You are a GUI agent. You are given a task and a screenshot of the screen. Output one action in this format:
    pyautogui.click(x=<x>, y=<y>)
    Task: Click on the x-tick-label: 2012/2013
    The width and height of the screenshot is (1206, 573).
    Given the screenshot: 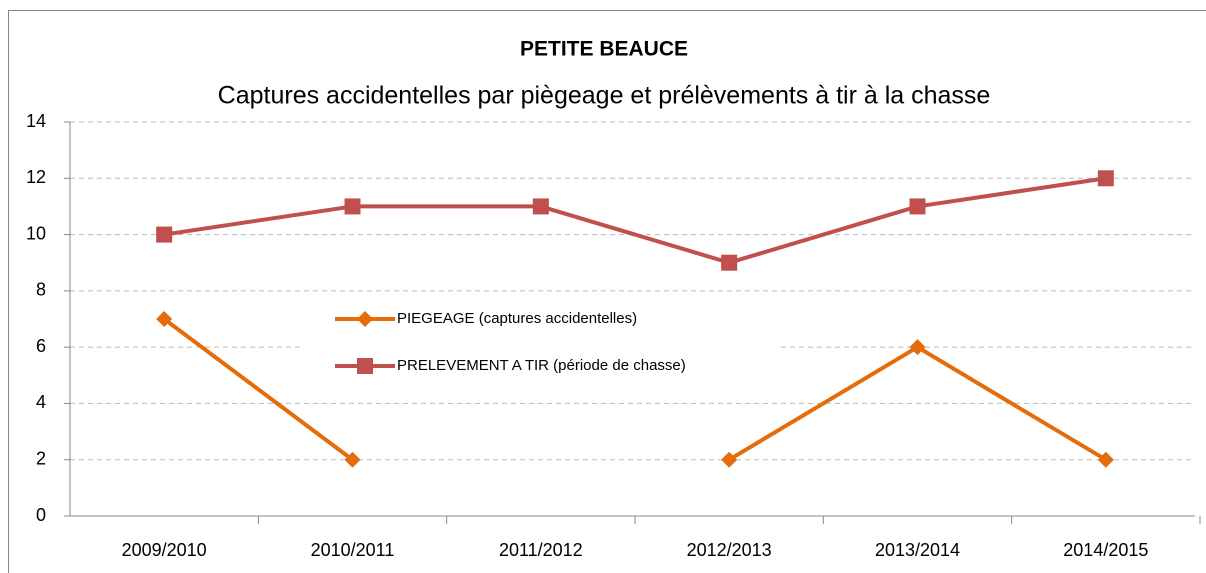 What is the action you would take?
    pyautogui.click(x=729, y=550)
    